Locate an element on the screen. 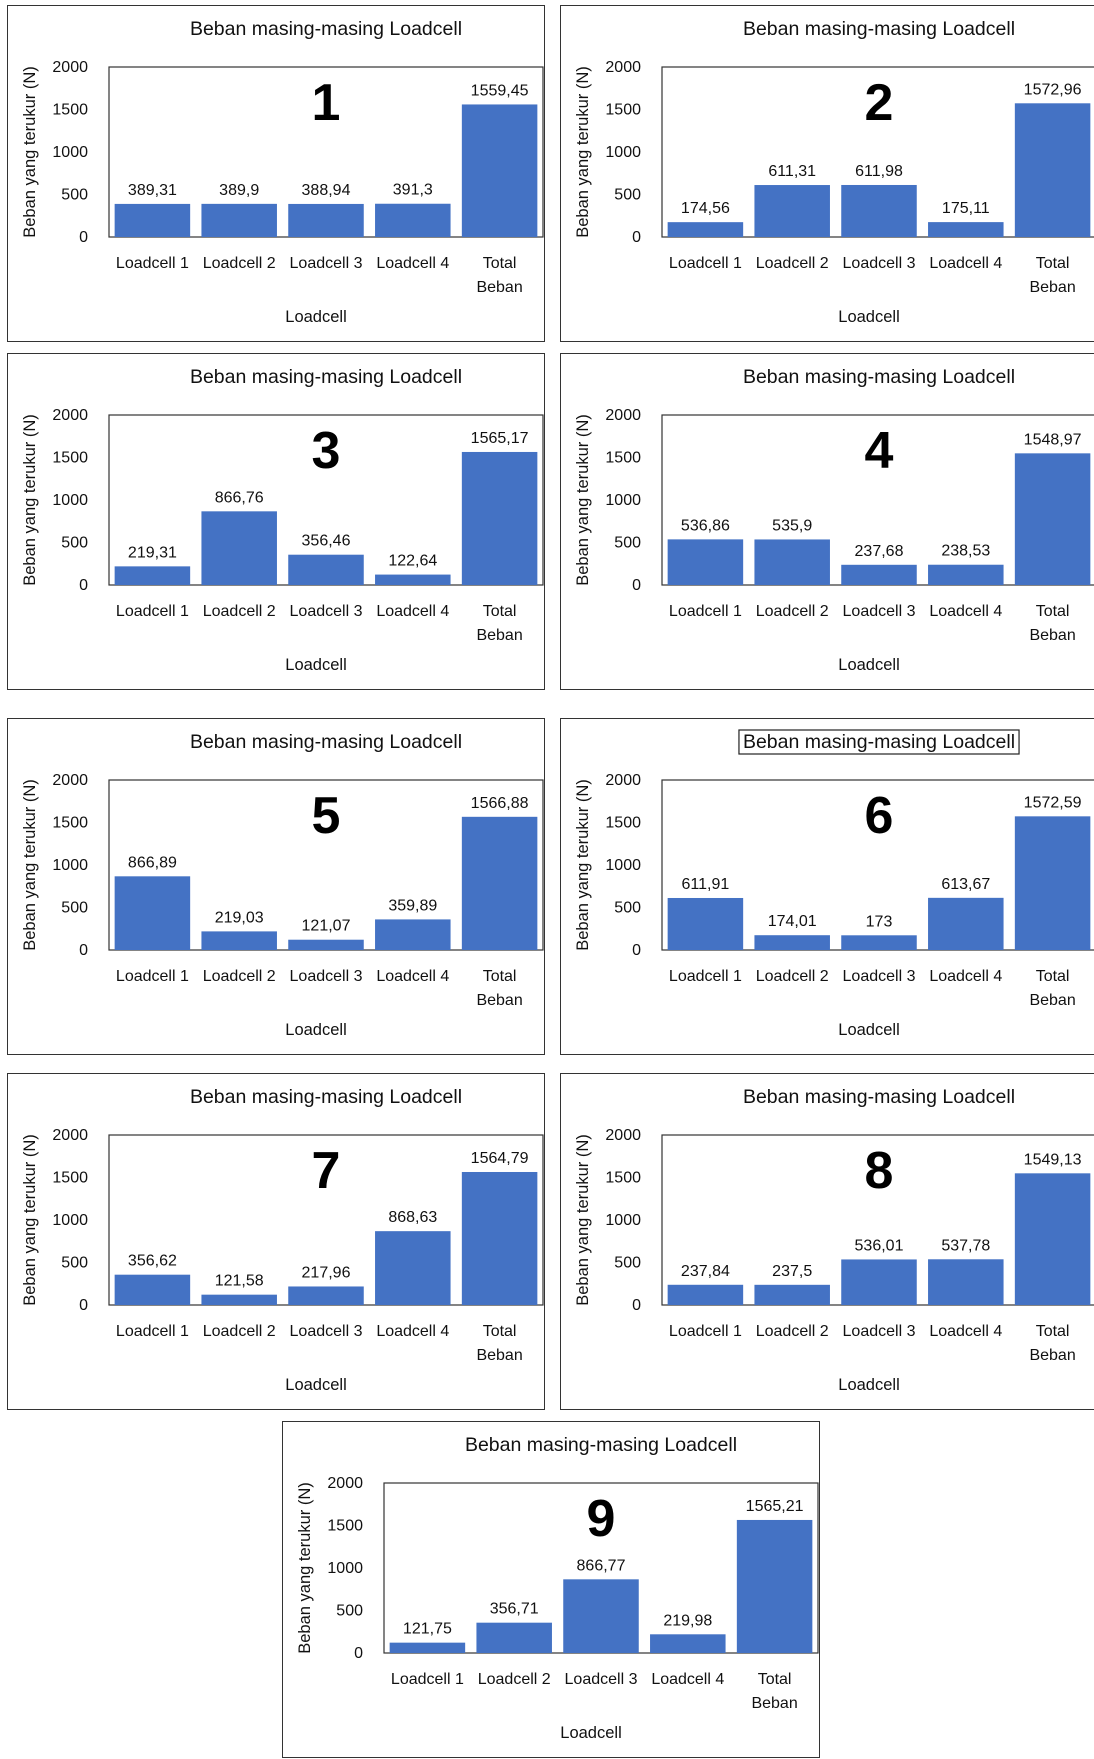 This screenshot has height=1759, width=1094. panel-number: 6 is located at coordinates (879, 816).